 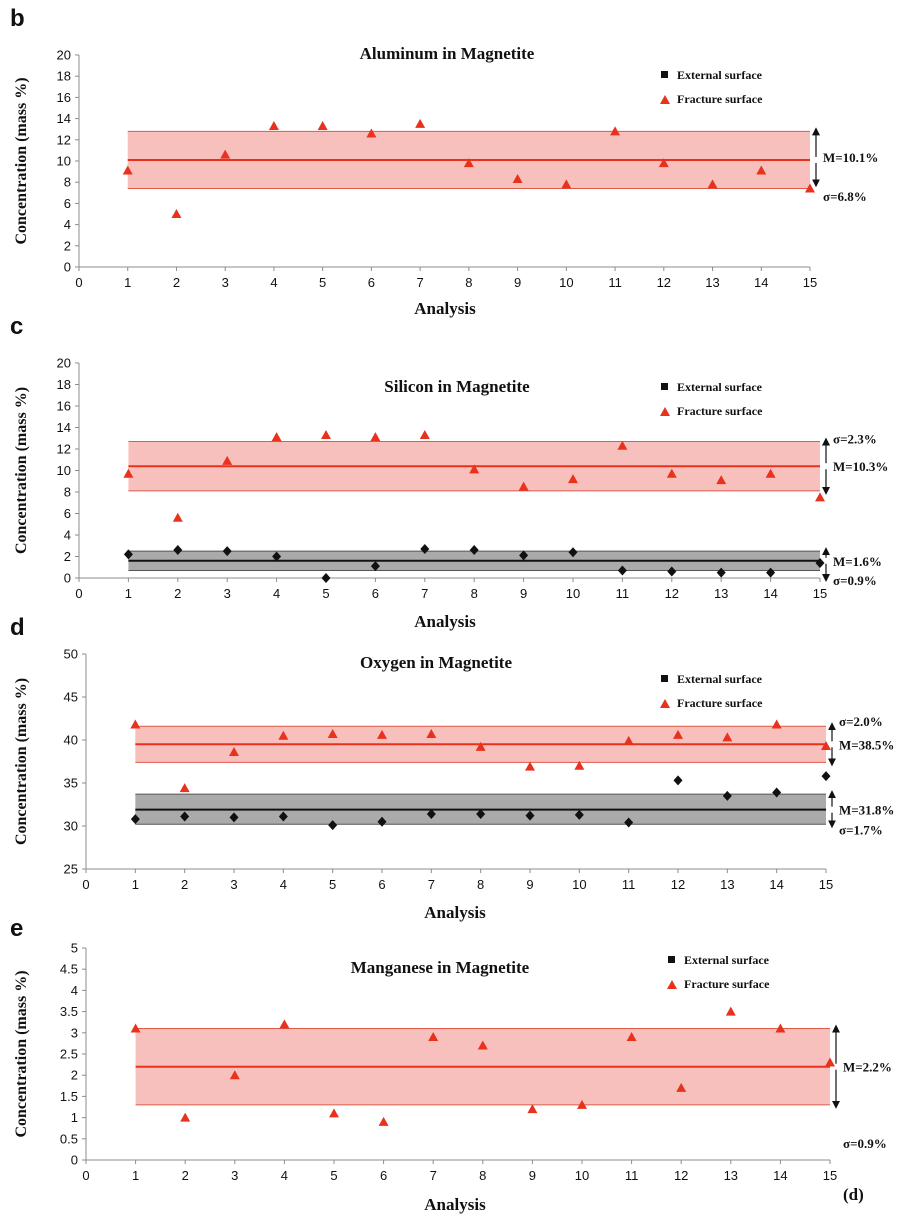 I want to click on chart-title: Aluminum in Magnetite, so click(x=447, y=53).